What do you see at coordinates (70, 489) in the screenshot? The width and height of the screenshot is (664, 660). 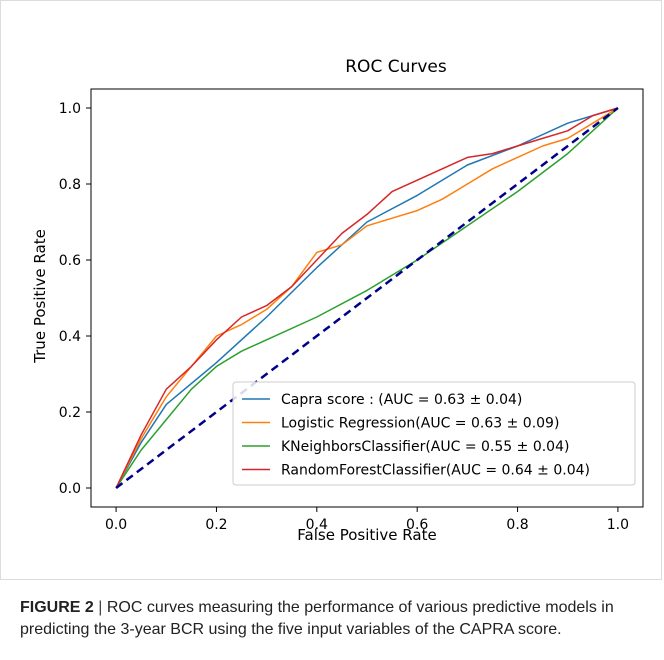 I see `y-tick-label: 0.0` at bounding box center [70, 489].